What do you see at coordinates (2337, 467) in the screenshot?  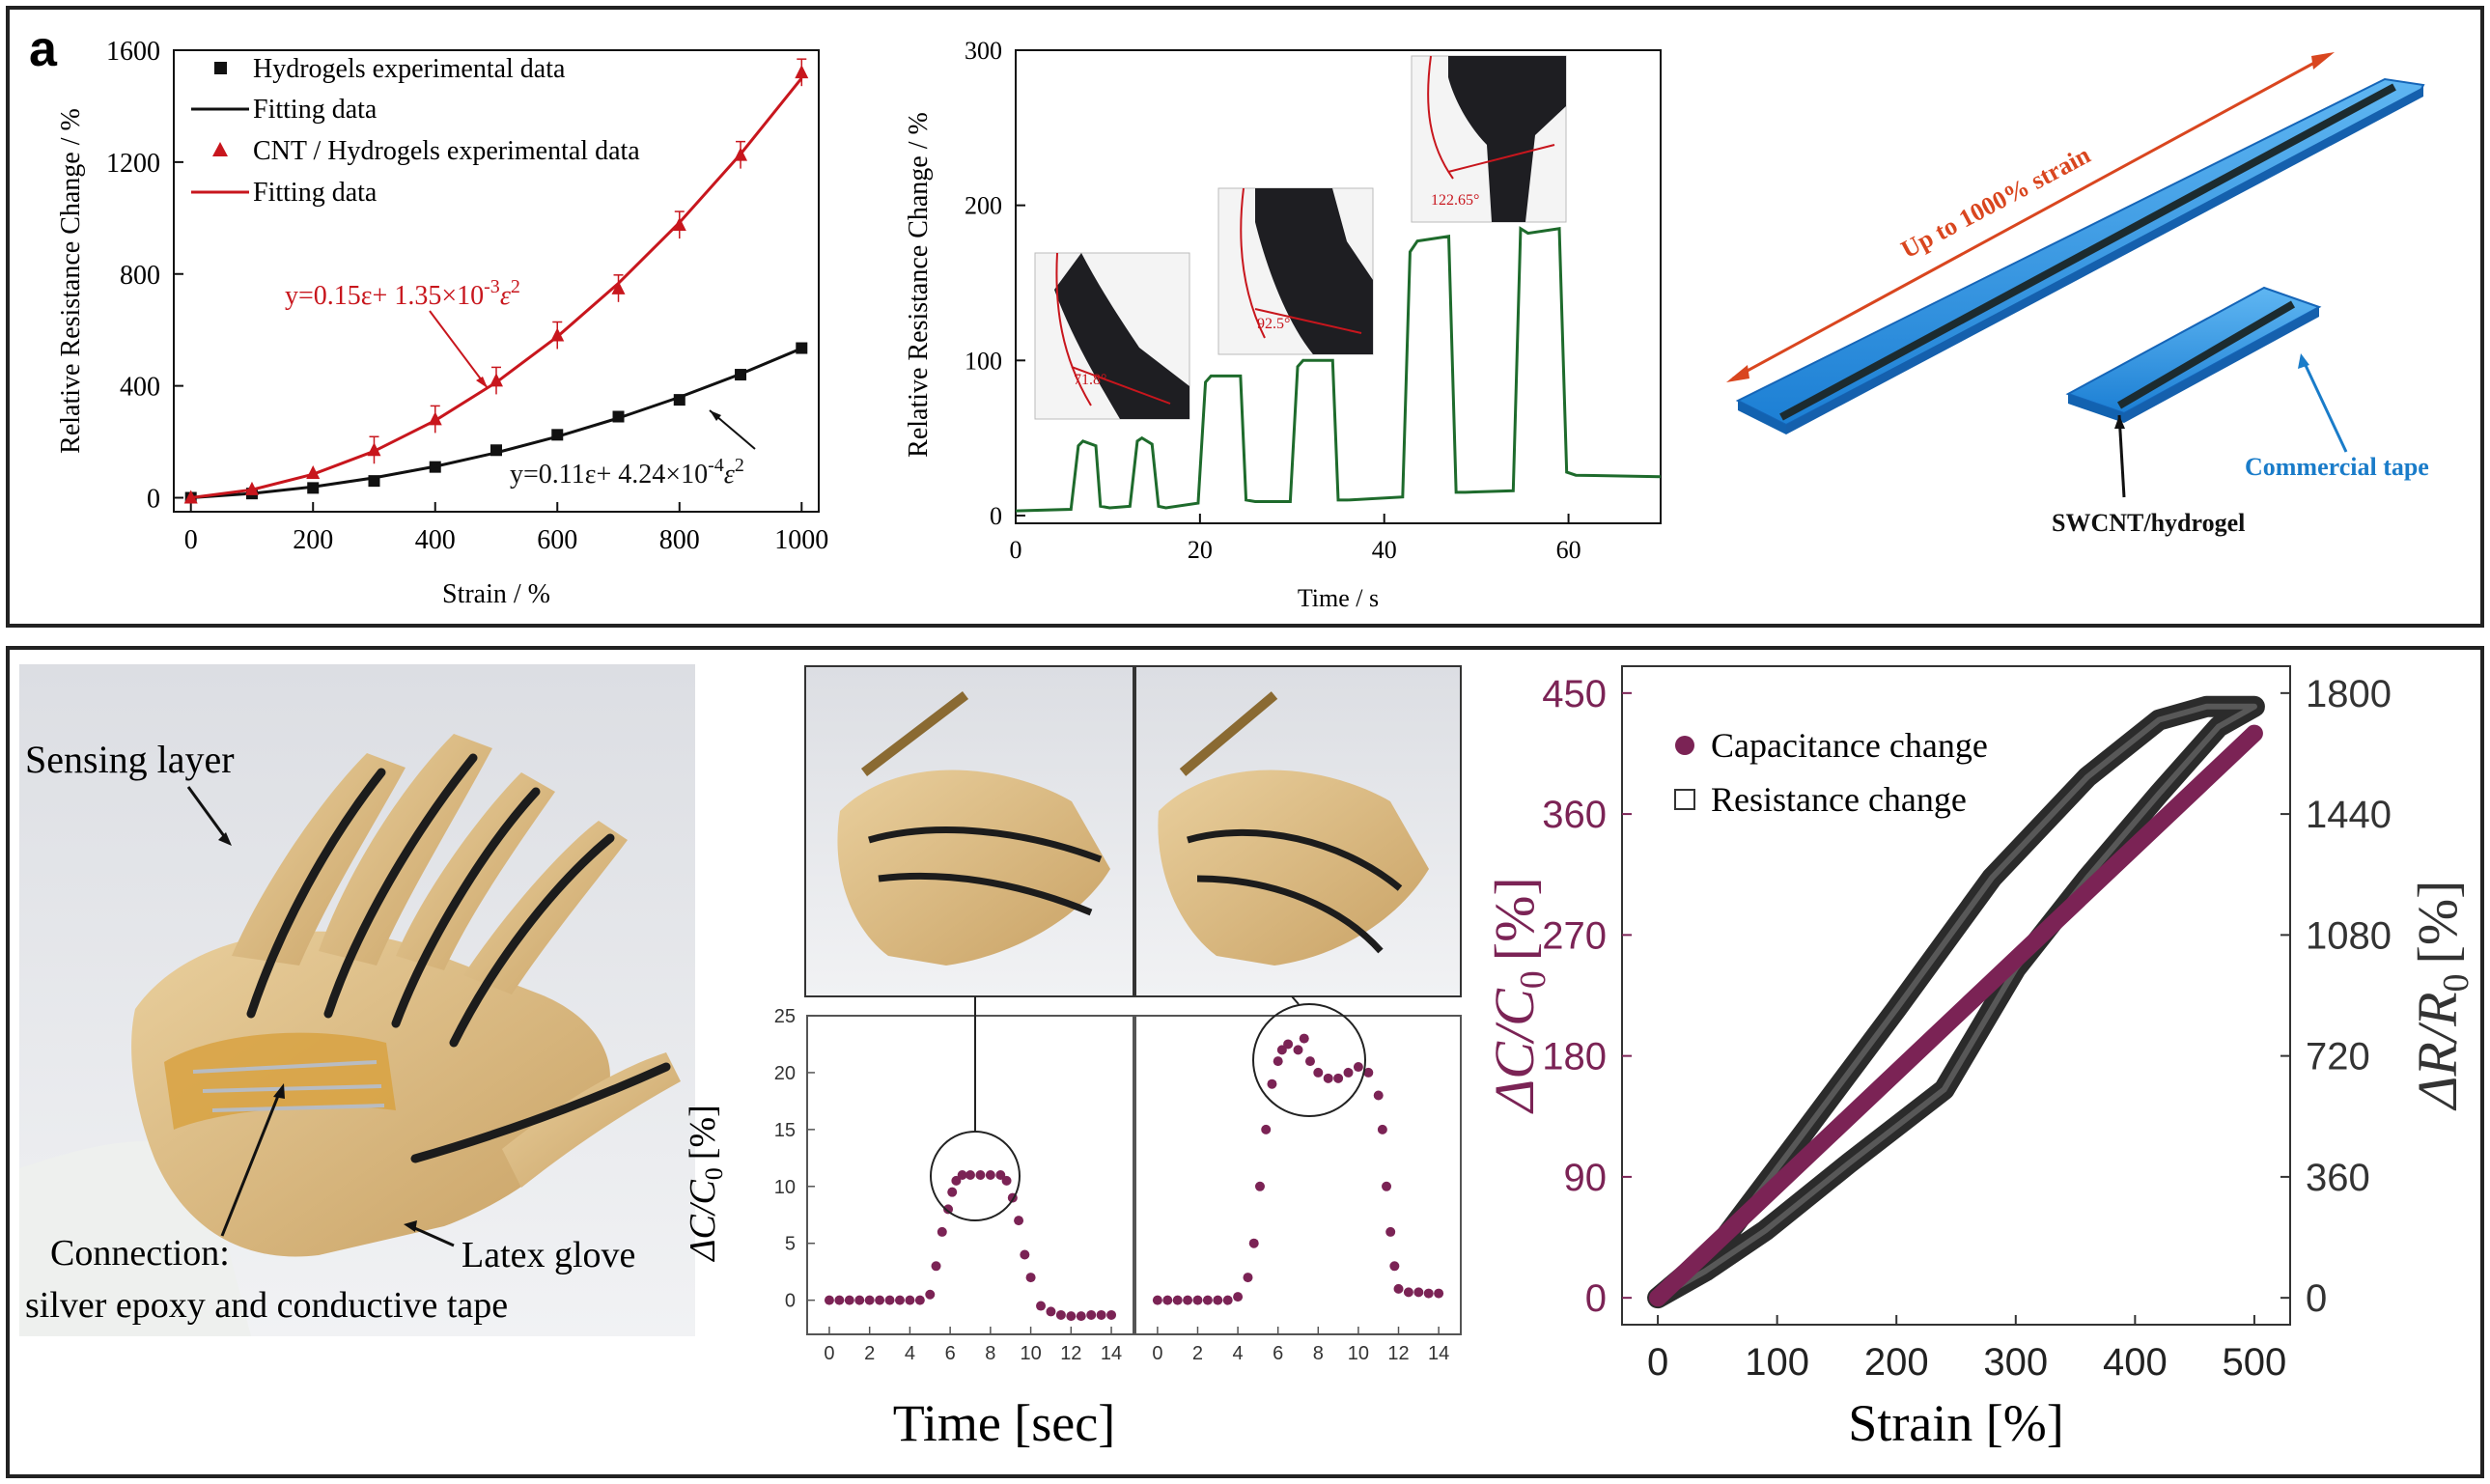 I see `a3-tape-label: Commercial tape` at bounding box center [2337, 467].